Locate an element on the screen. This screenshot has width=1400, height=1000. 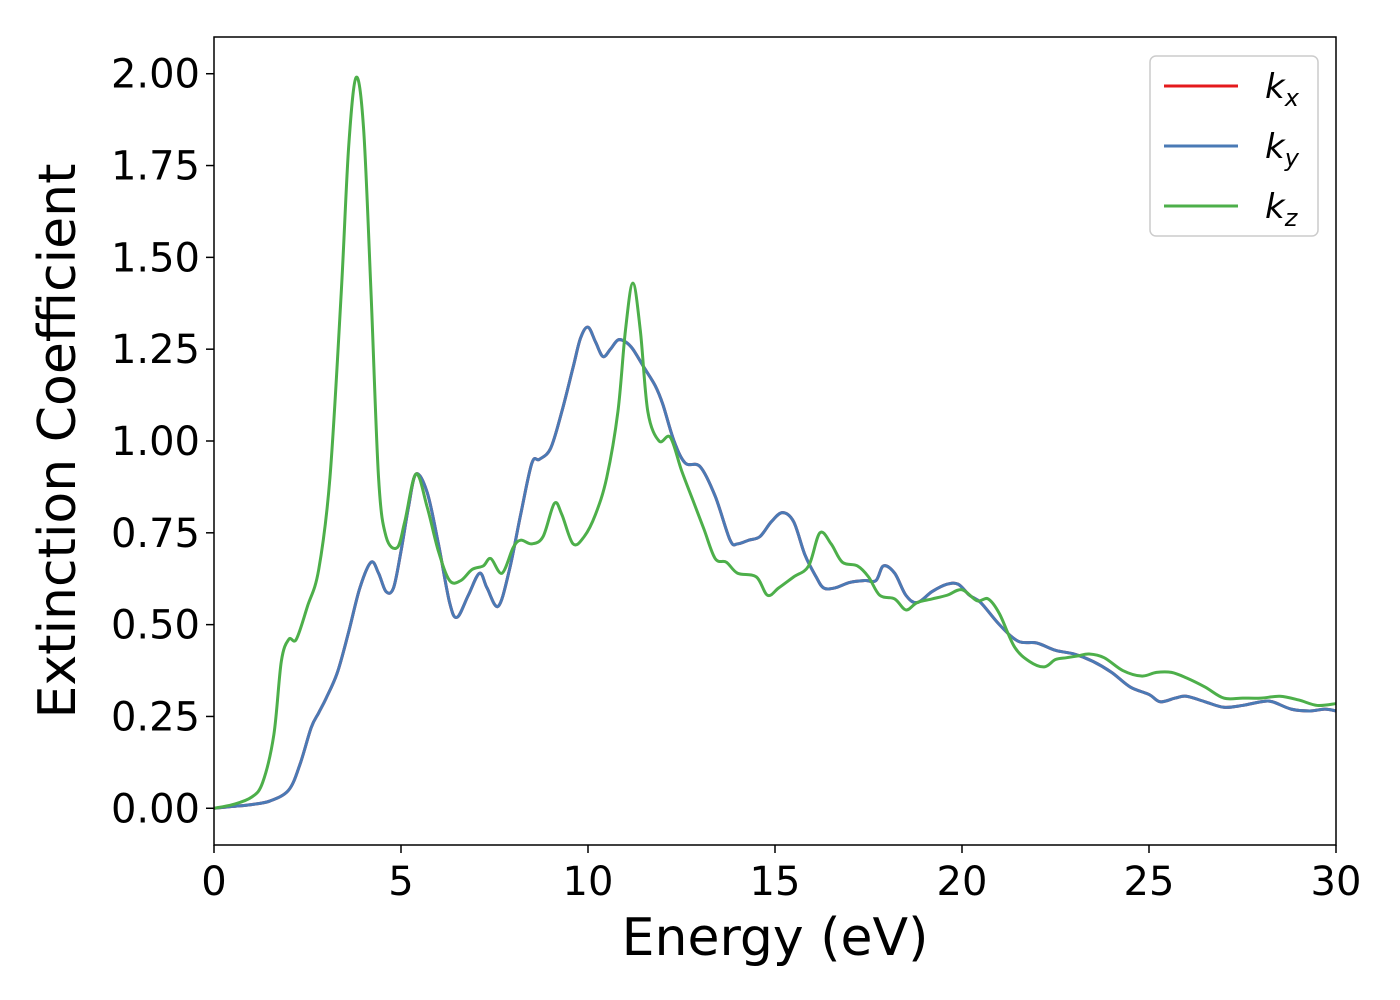
y-axis-ticks: 0.00 0.25 0.50 0.75 1.00 1.25 1.50 1.75 2.00 is located at coordinates (162, 442).